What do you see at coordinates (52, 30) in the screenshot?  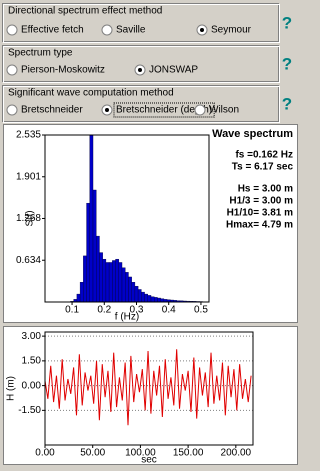 I see `radio-label: Effective fetch` at bounding box center [52, 30].